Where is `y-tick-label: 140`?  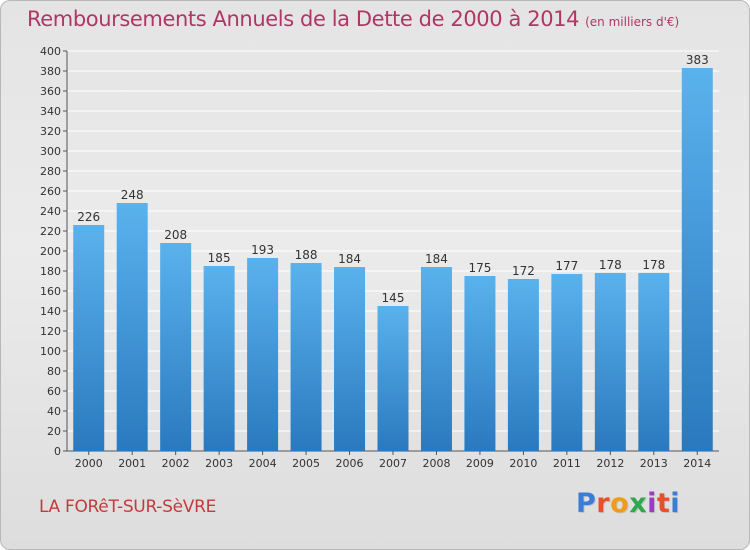
y-tick-label: 140 is located at coordinates (50, 311).